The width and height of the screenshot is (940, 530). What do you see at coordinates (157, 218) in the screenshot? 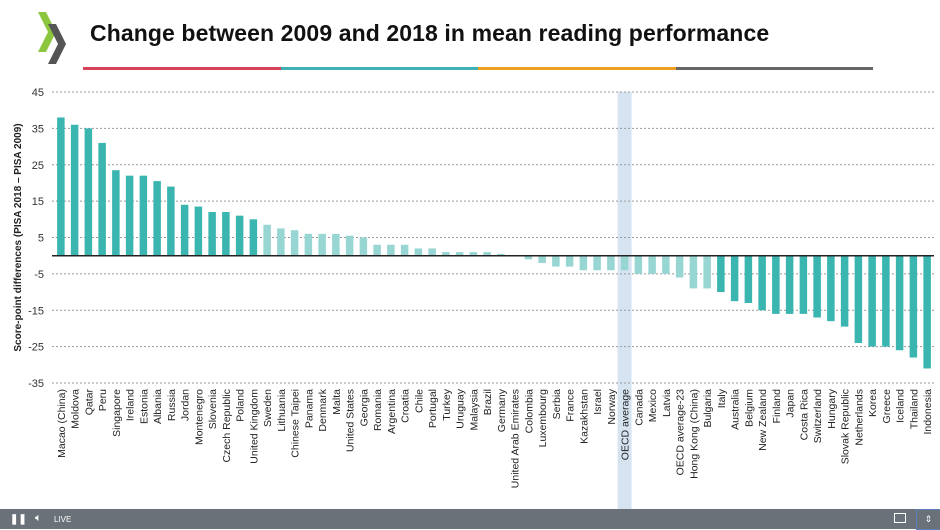
I see `bar-albania` at bounding box center [157, 218].